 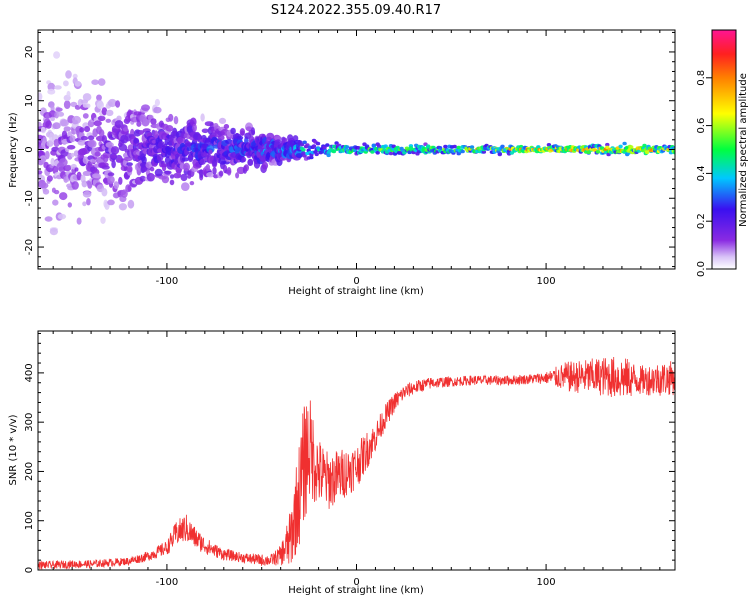 What do you see at coordinates (701, 173) in the screenshot?
I see `colorbar-tick-label: 0.4` at bounding box center [701, 173].